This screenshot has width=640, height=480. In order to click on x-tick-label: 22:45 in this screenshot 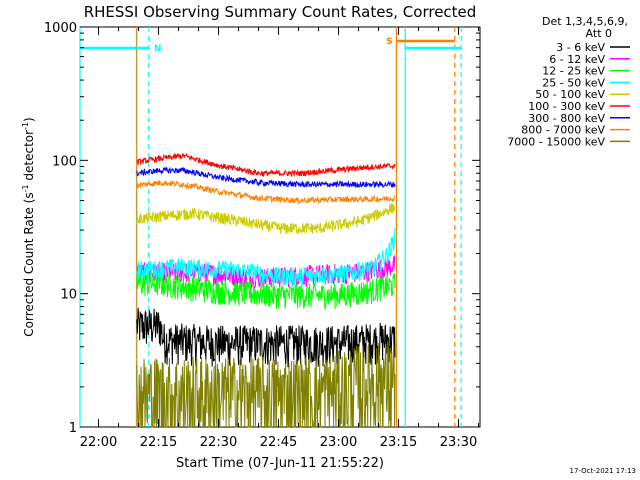, I will do `click(278, 442)`.